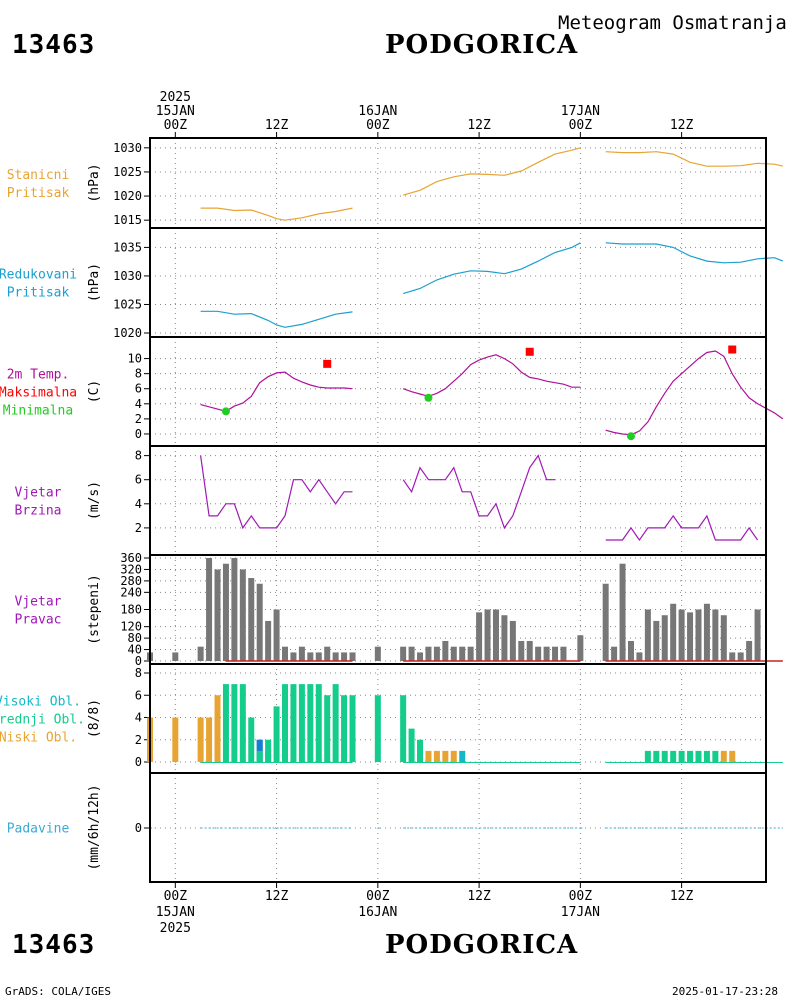  What do you see at coordinates (131, 558) in the screenshot?
I see `y-tick-label: 360` at bounding box center [131, 558].